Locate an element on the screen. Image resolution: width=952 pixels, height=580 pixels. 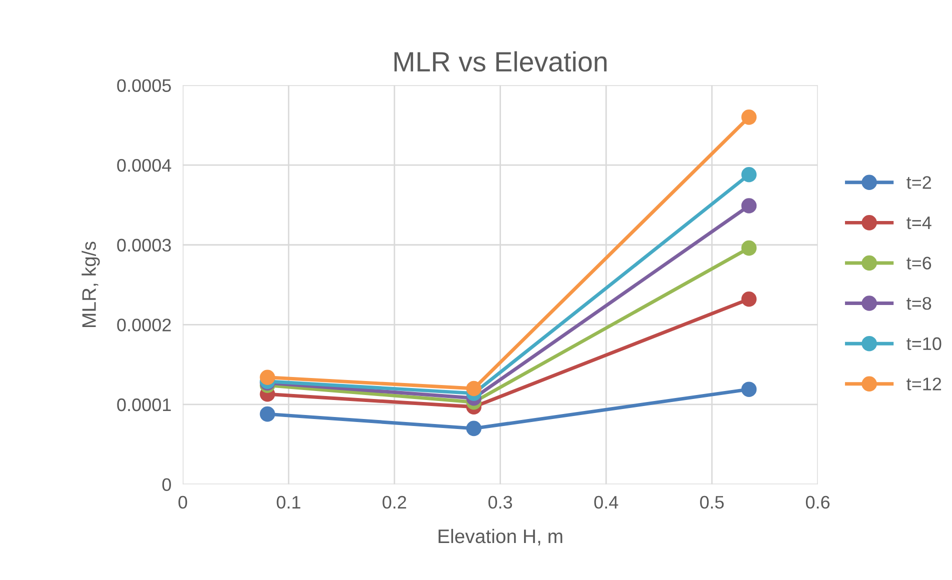
x-tick-label: 0 is located at coordinates (183, 502).